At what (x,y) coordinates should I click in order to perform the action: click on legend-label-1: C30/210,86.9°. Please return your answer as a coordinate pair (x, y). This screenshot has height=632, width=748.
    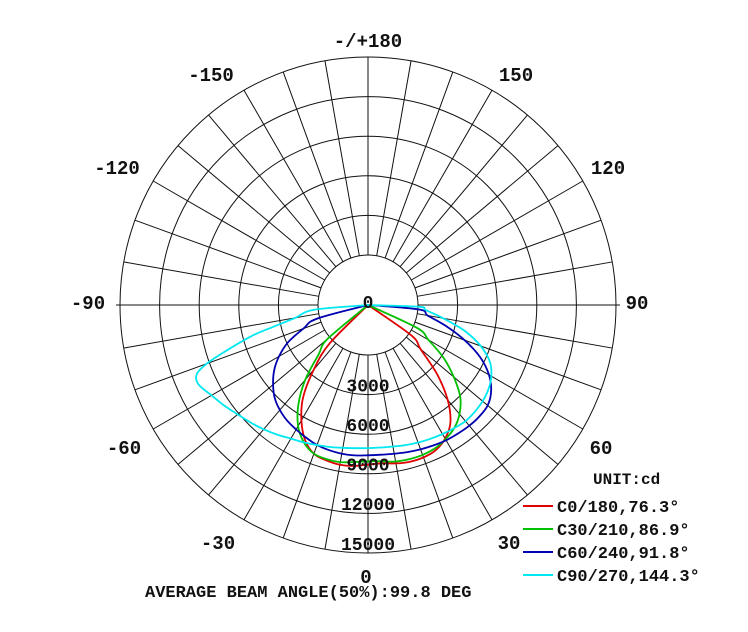
    Looking at the image, I should click on (623, 531).